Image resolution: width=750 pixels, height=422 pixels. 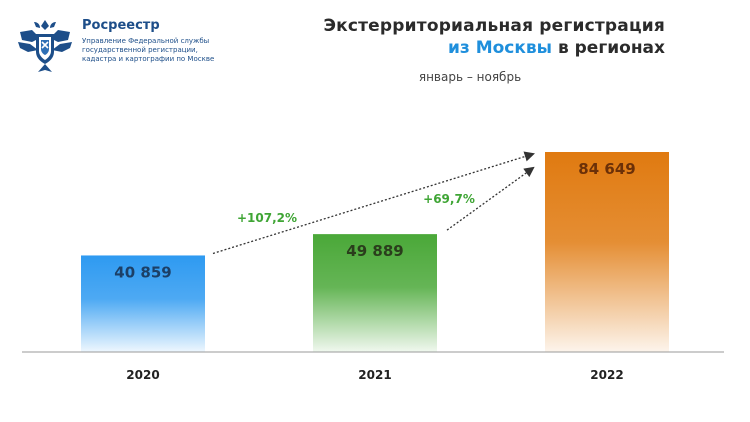 I want to click on org-subtitle-line: Управление Федеральной службы, so click(x=146, y=41).